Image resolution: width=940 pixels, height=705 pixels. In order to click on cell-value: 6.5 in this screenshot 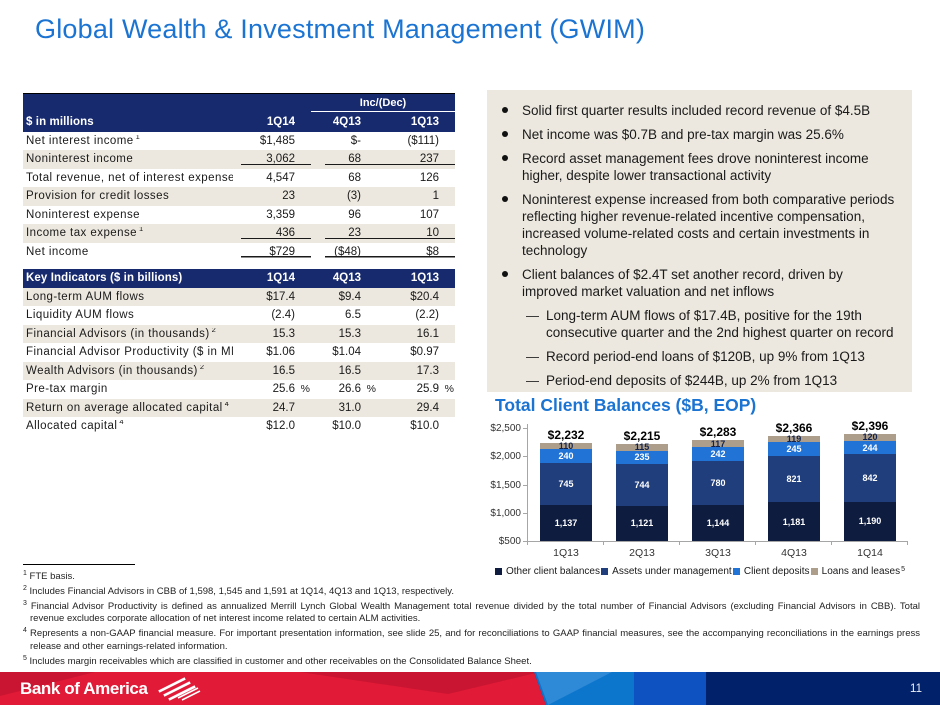, I will do `click(344, 315)`.